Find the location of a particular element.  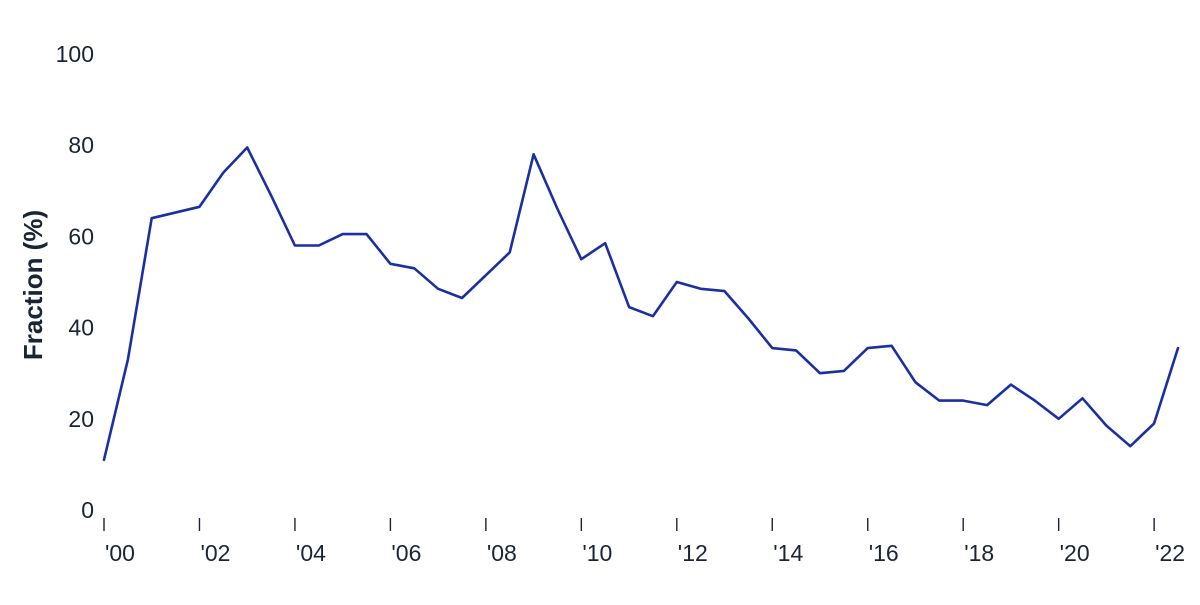

y-tick-label: 80 is located at coordinates (81, 145).